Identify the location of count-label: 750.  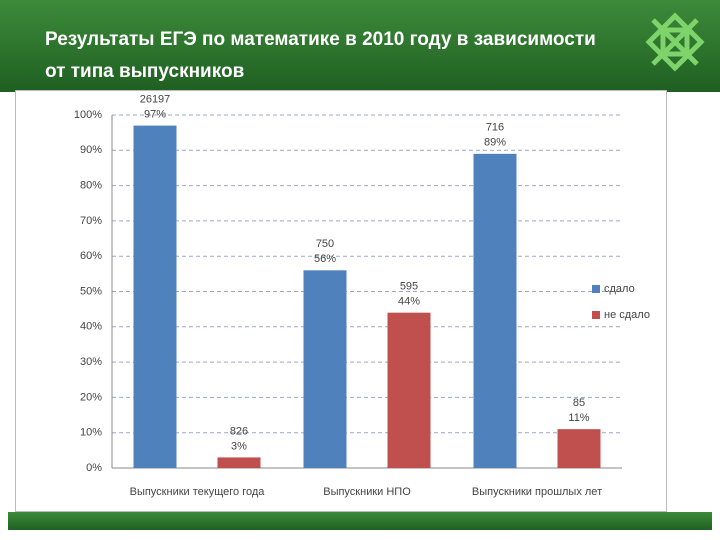
(325, 244).